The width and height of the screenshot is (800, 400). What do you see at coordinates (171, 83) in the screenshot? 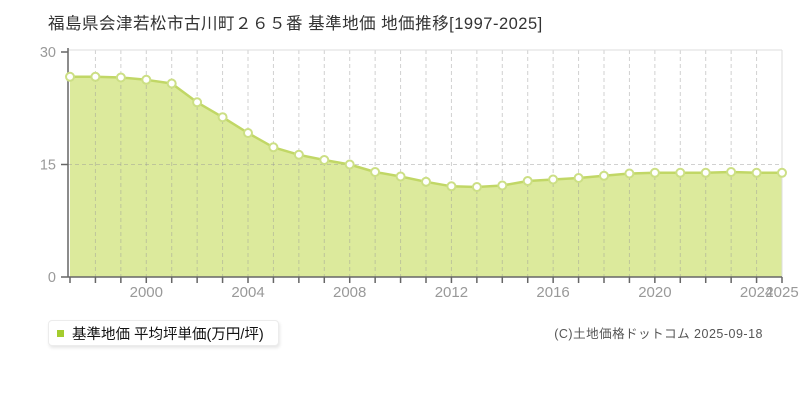
I see `data-point-2001` at bounding box center [171, 83].